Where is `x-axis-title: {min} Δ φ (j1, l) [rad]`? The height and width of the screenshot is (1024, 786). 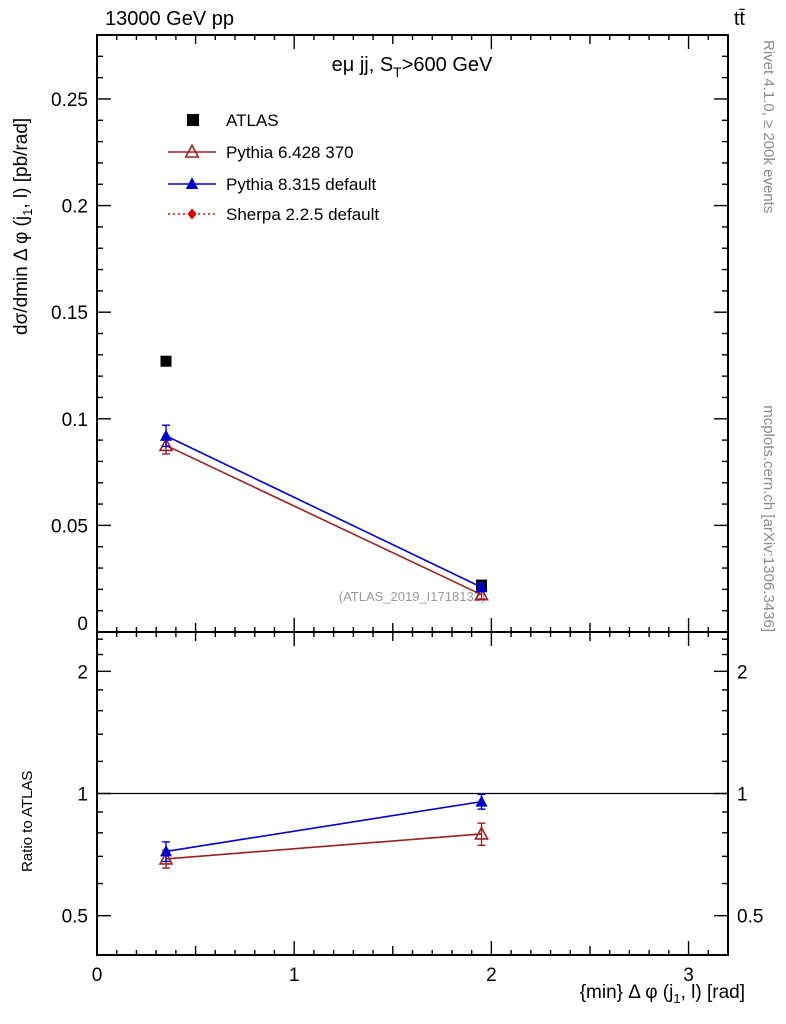
x-axis-title: {min} Δ φ (j1, l) [rad] is located at coordinates (662, 994).